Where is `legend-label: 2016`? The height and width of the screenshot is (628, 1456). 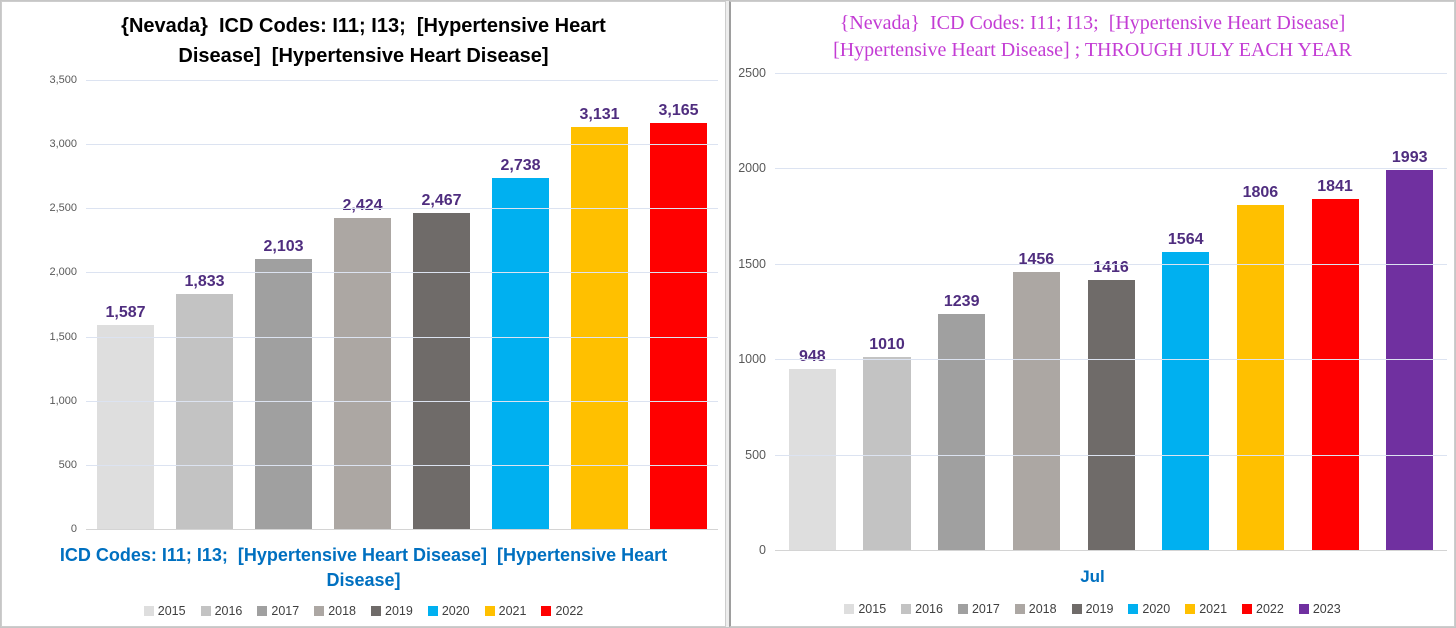 legend-label: 2016 is located at coordinates (929, 609).